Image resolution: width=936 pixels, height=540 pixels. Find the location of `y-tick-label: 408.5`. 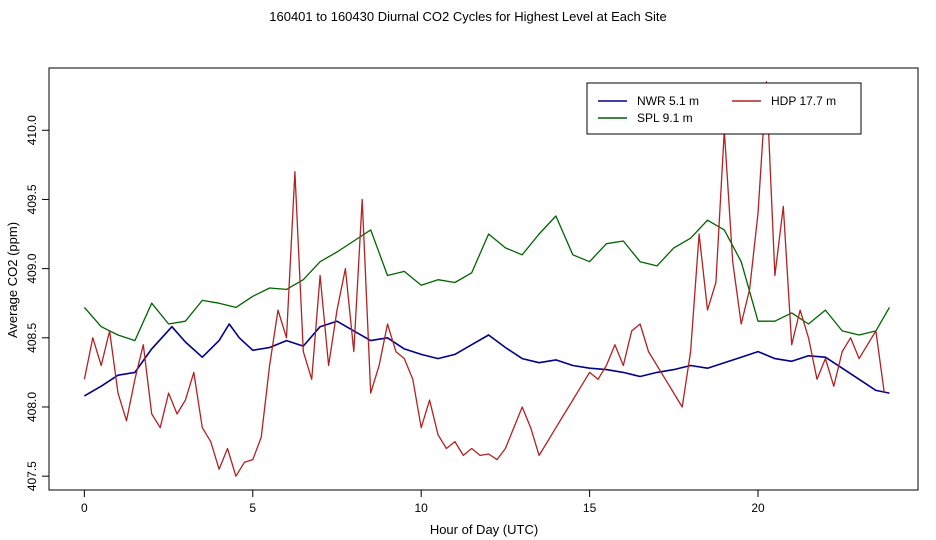

y-tick-label: 408.5 is located at coordinates (32, 337).